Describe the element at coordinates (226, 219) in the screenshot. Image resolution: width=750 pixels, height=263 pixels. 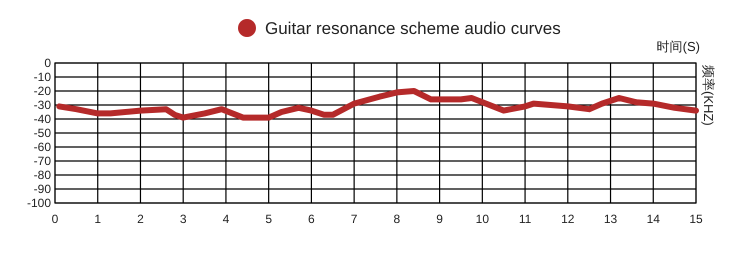
I see `x-tick-label: 4` at that location.